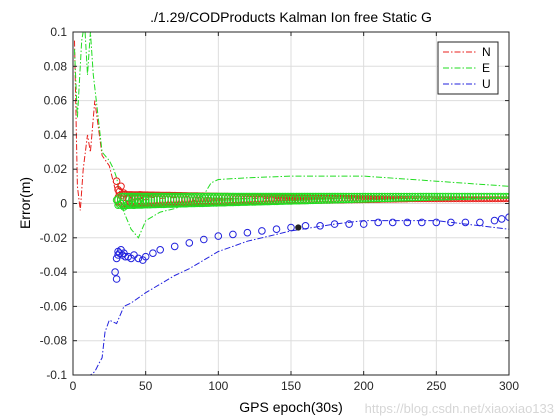 The width and height of the screenshot is (560, 420). What do you see at coordinates (73, 386) in the screenshot?
I see `x-tick-label: 0` at bounding box center [73, 386].